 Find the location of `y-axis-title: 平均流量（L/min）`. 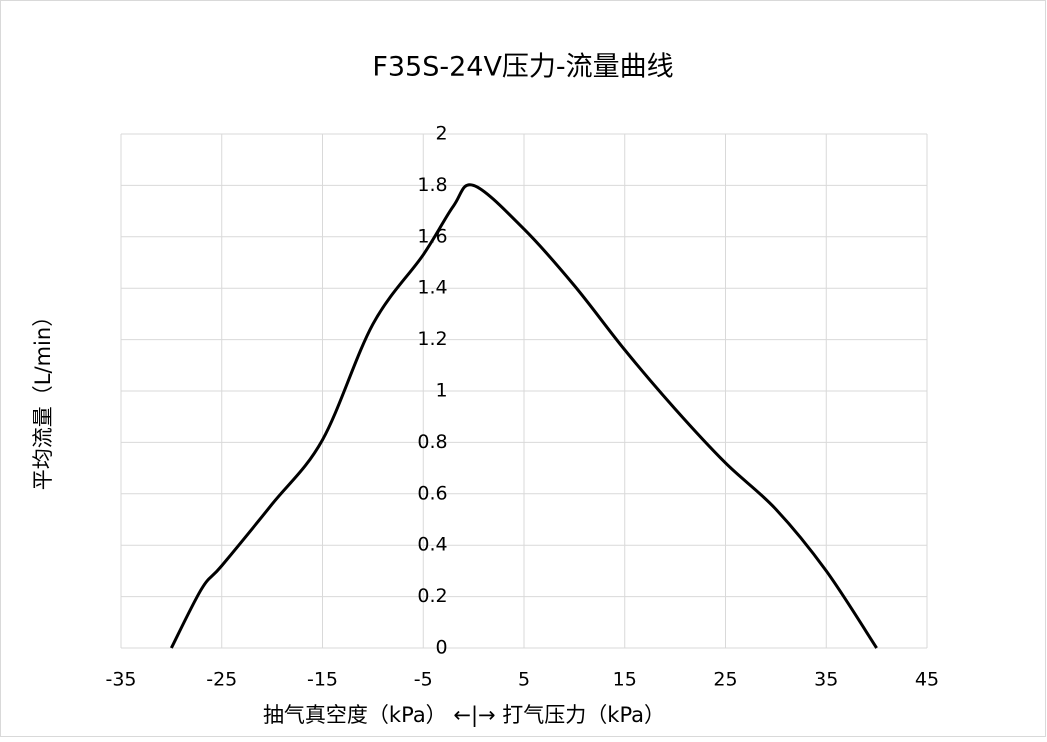

y-axis-title: 平均流量（L/min） is located at coordinates (43, 398).